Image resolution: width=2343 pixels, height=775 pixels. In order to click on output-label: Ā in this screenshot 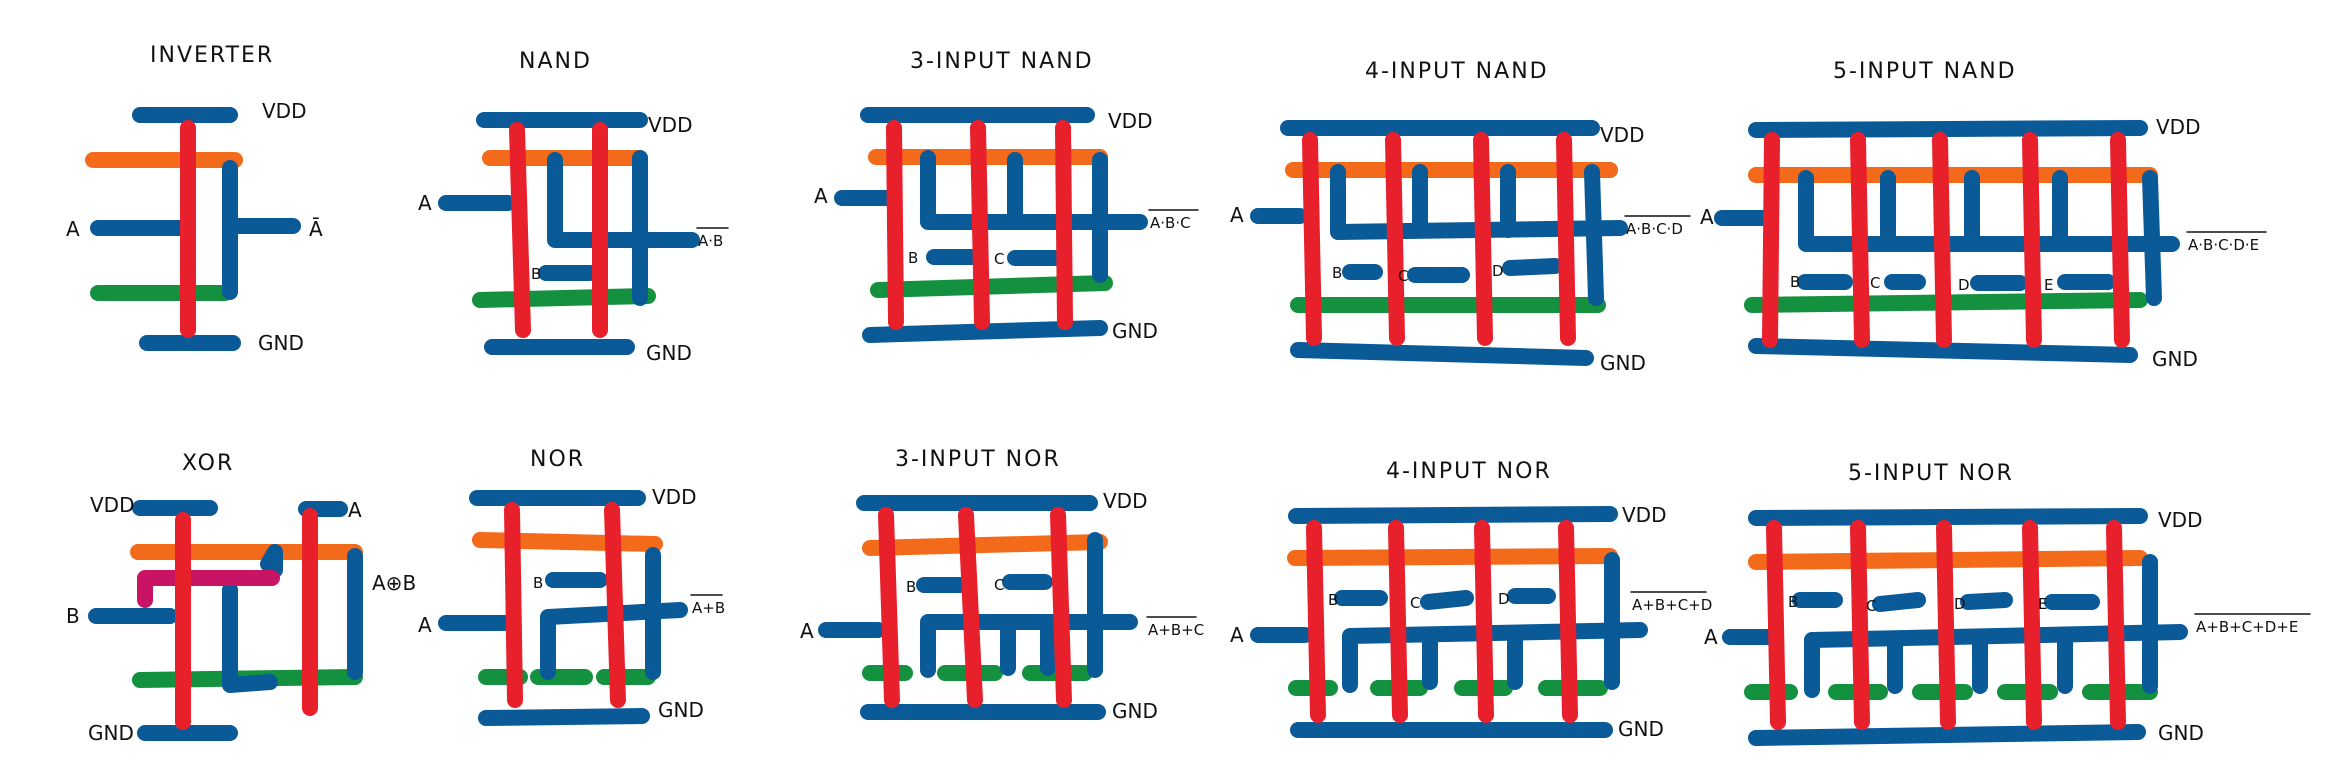, I will do `click(316, 229)`.